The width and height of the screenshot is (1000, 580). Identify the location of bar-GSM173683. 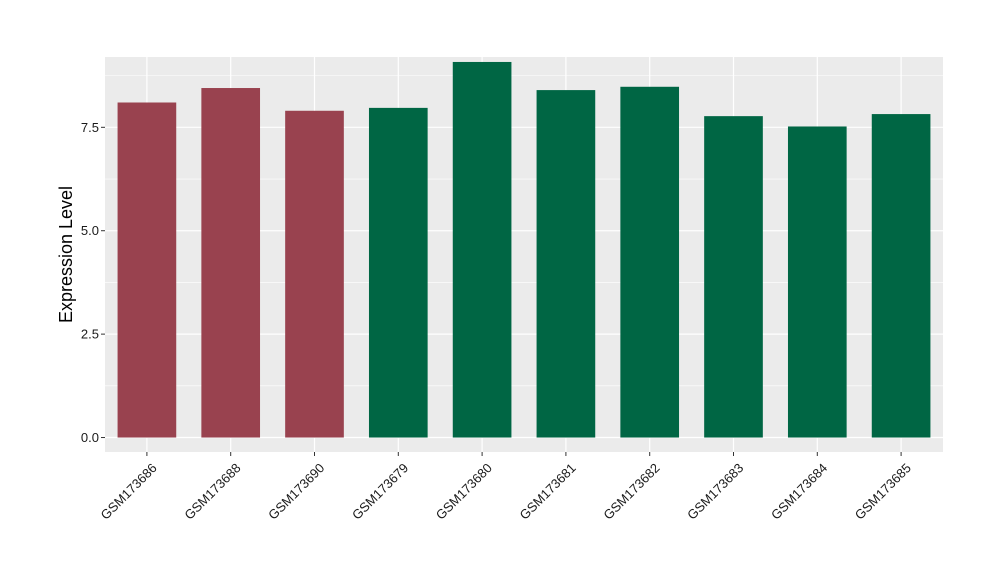
(733, 277).